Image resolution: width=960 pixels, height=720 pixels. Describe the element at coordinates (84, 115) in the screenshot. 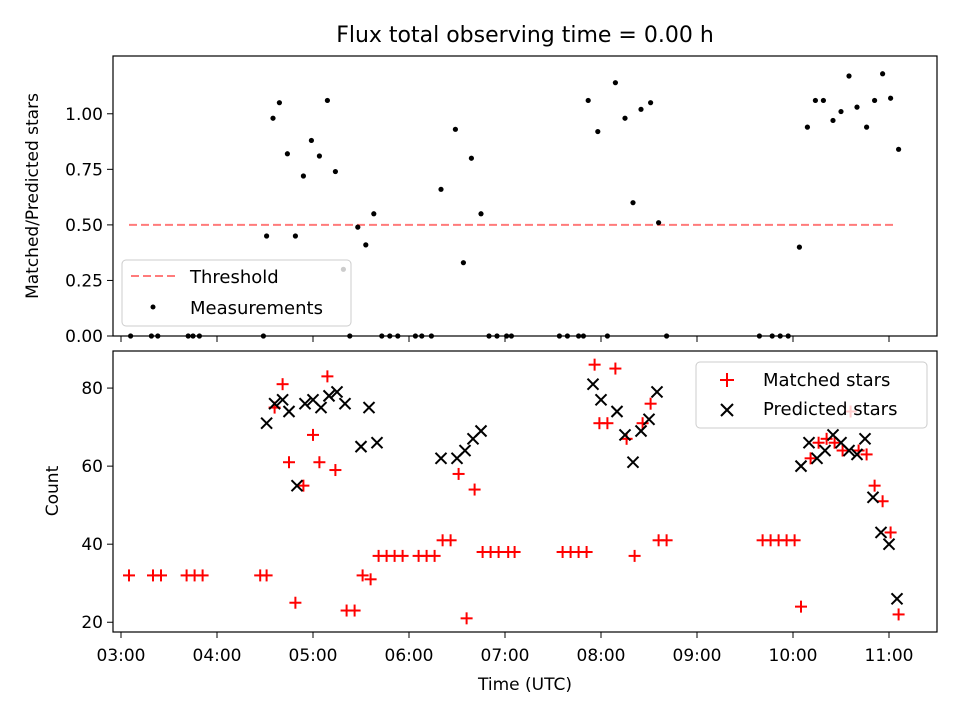

I see `top-y-tick-label: 1.00` at that location.